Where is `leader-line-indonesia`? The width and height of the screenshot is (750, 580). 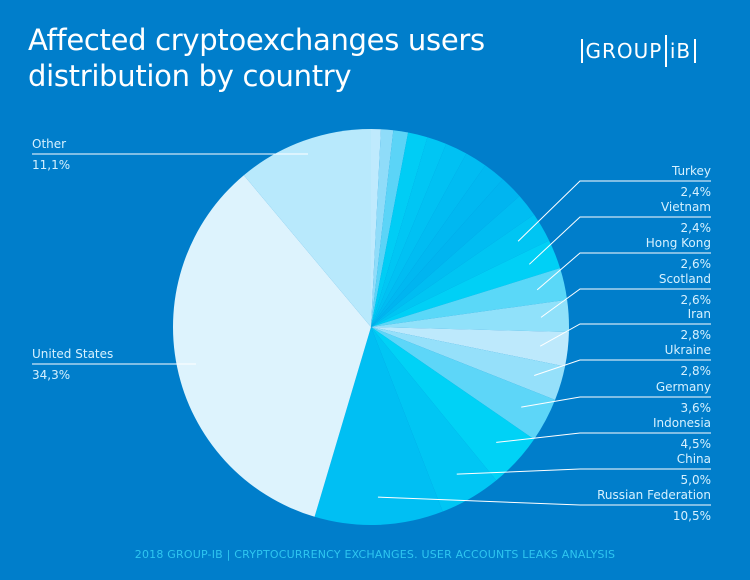 leader-line-indonesia is located at coordinates (603, 437).